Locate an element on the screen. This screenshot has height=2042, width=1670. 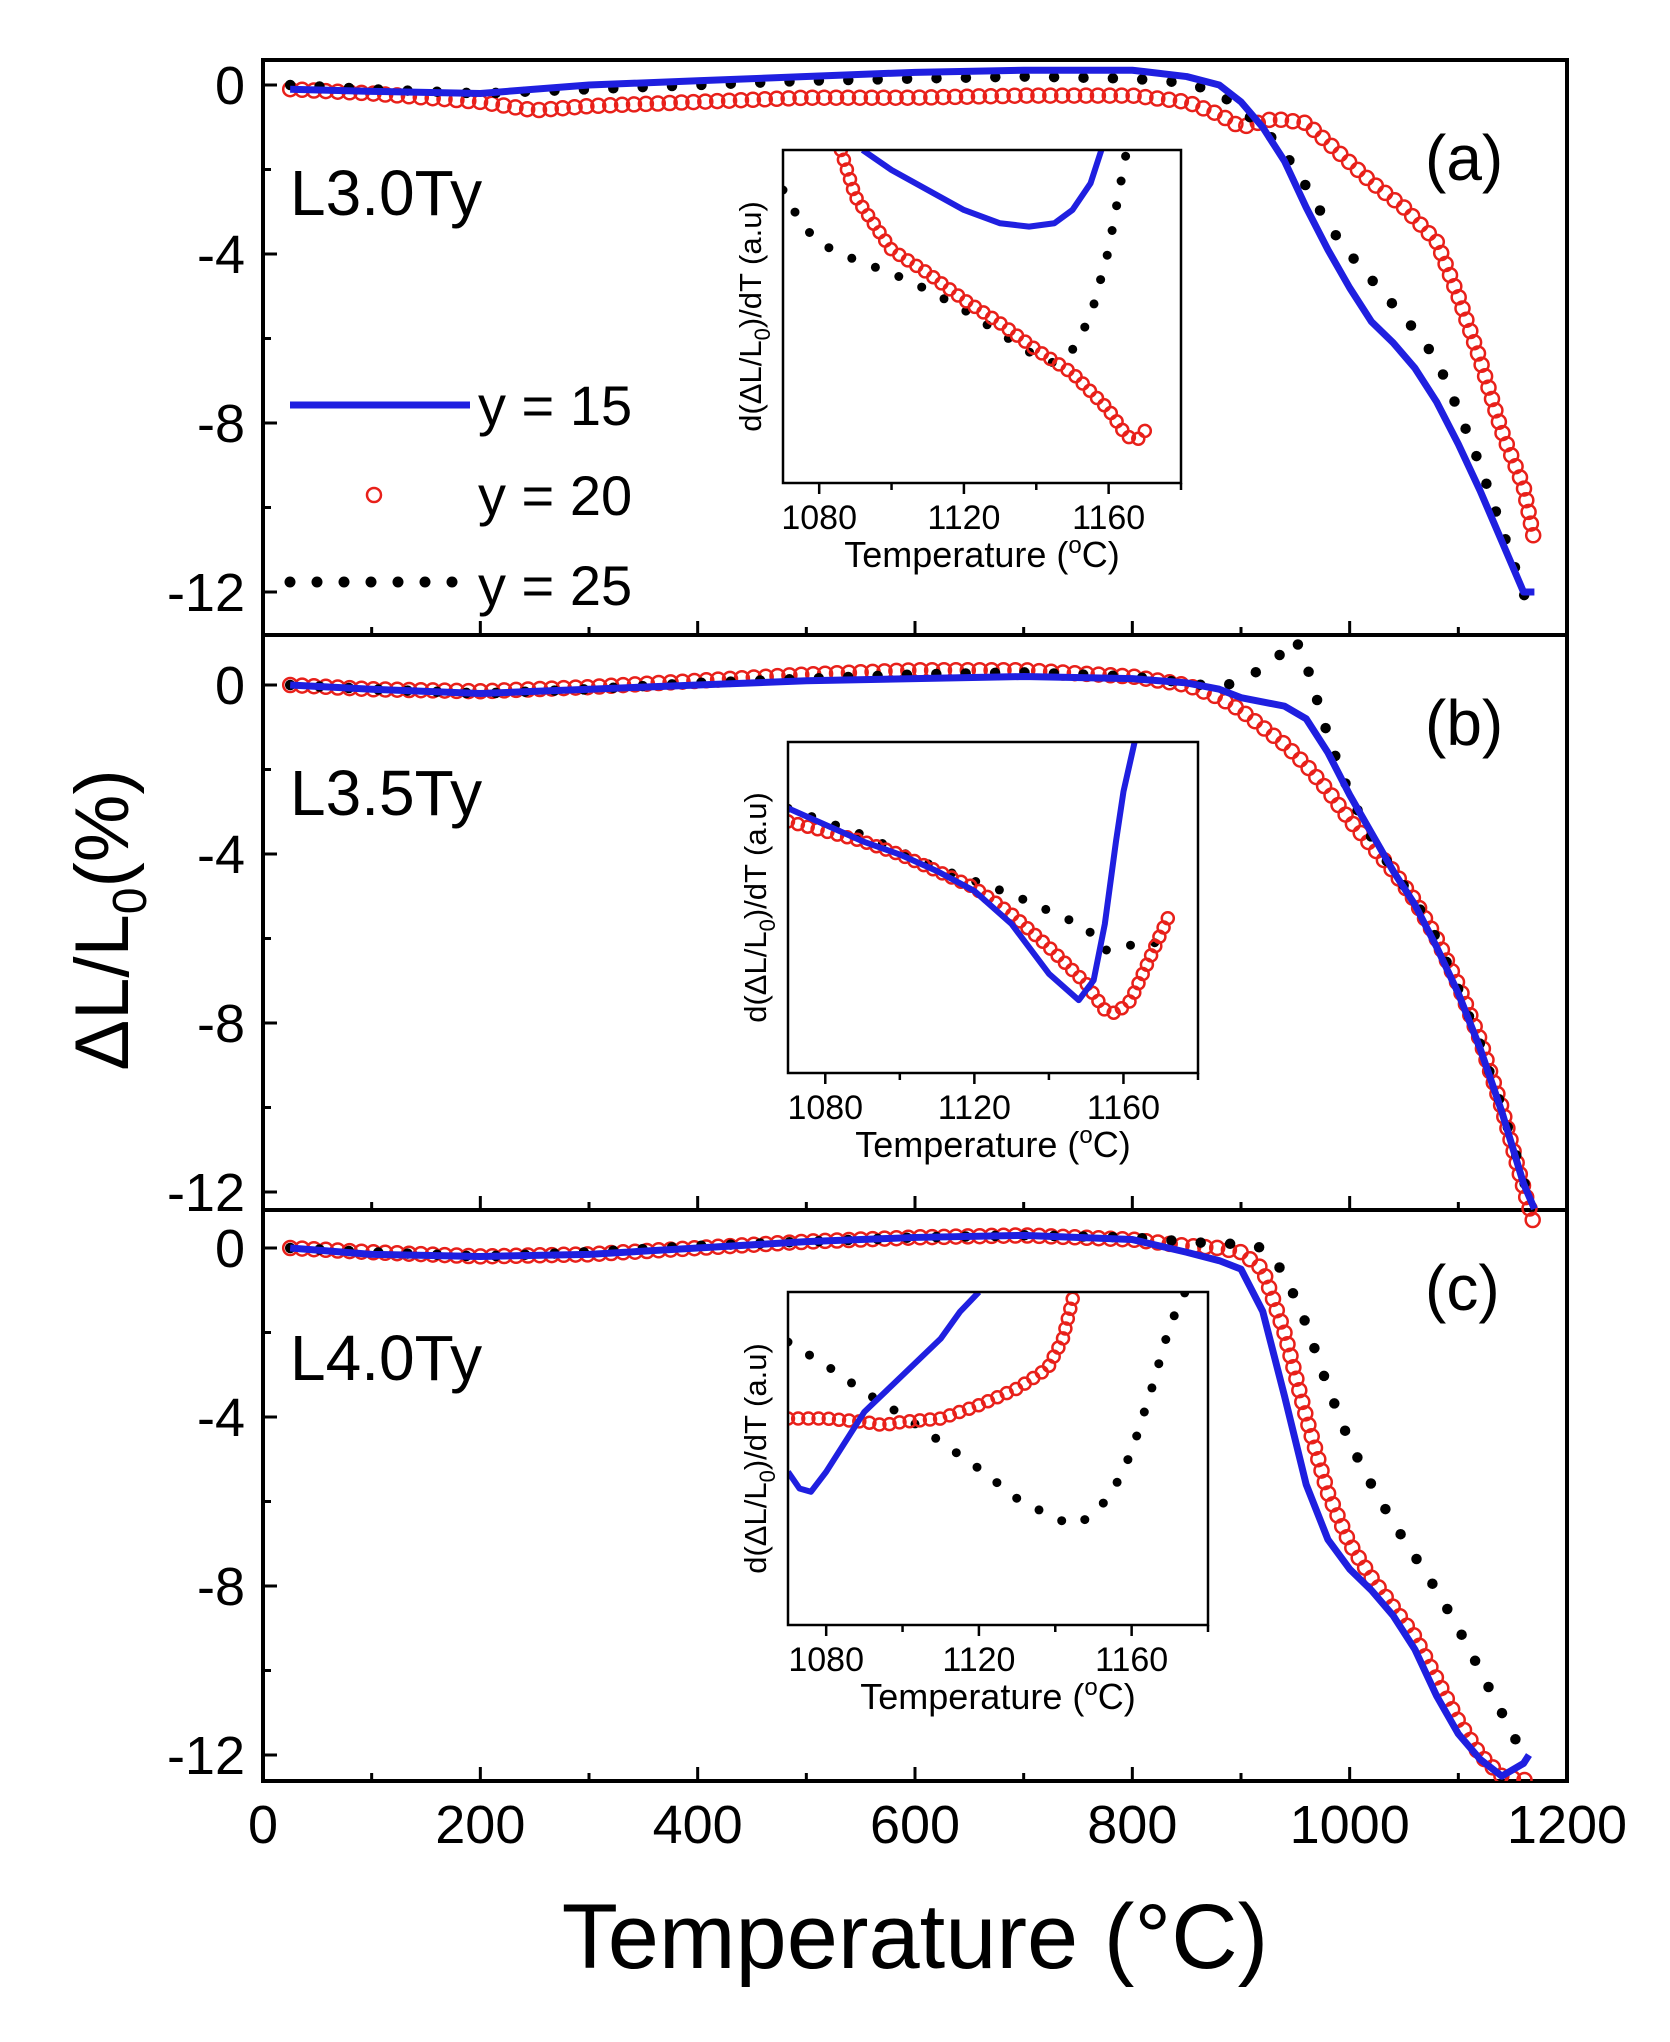
inset-y-label-sub: 0 is located at coordinates (762, 334).